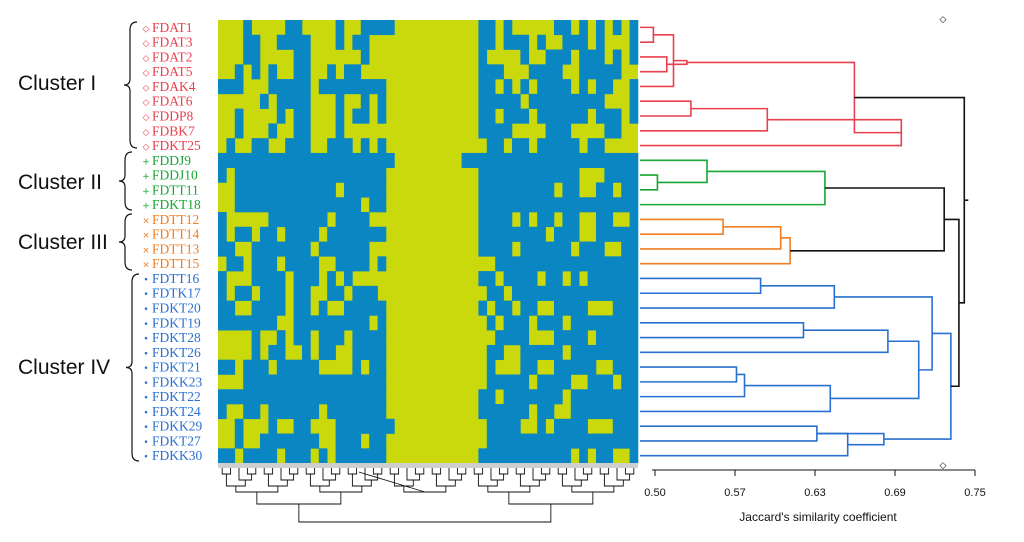 The height and width of the screenshot is (542, 1024). Describe the element at coordinates (172, 101) in the screenshot. I see `leaf-label: FDAT6` at that location.